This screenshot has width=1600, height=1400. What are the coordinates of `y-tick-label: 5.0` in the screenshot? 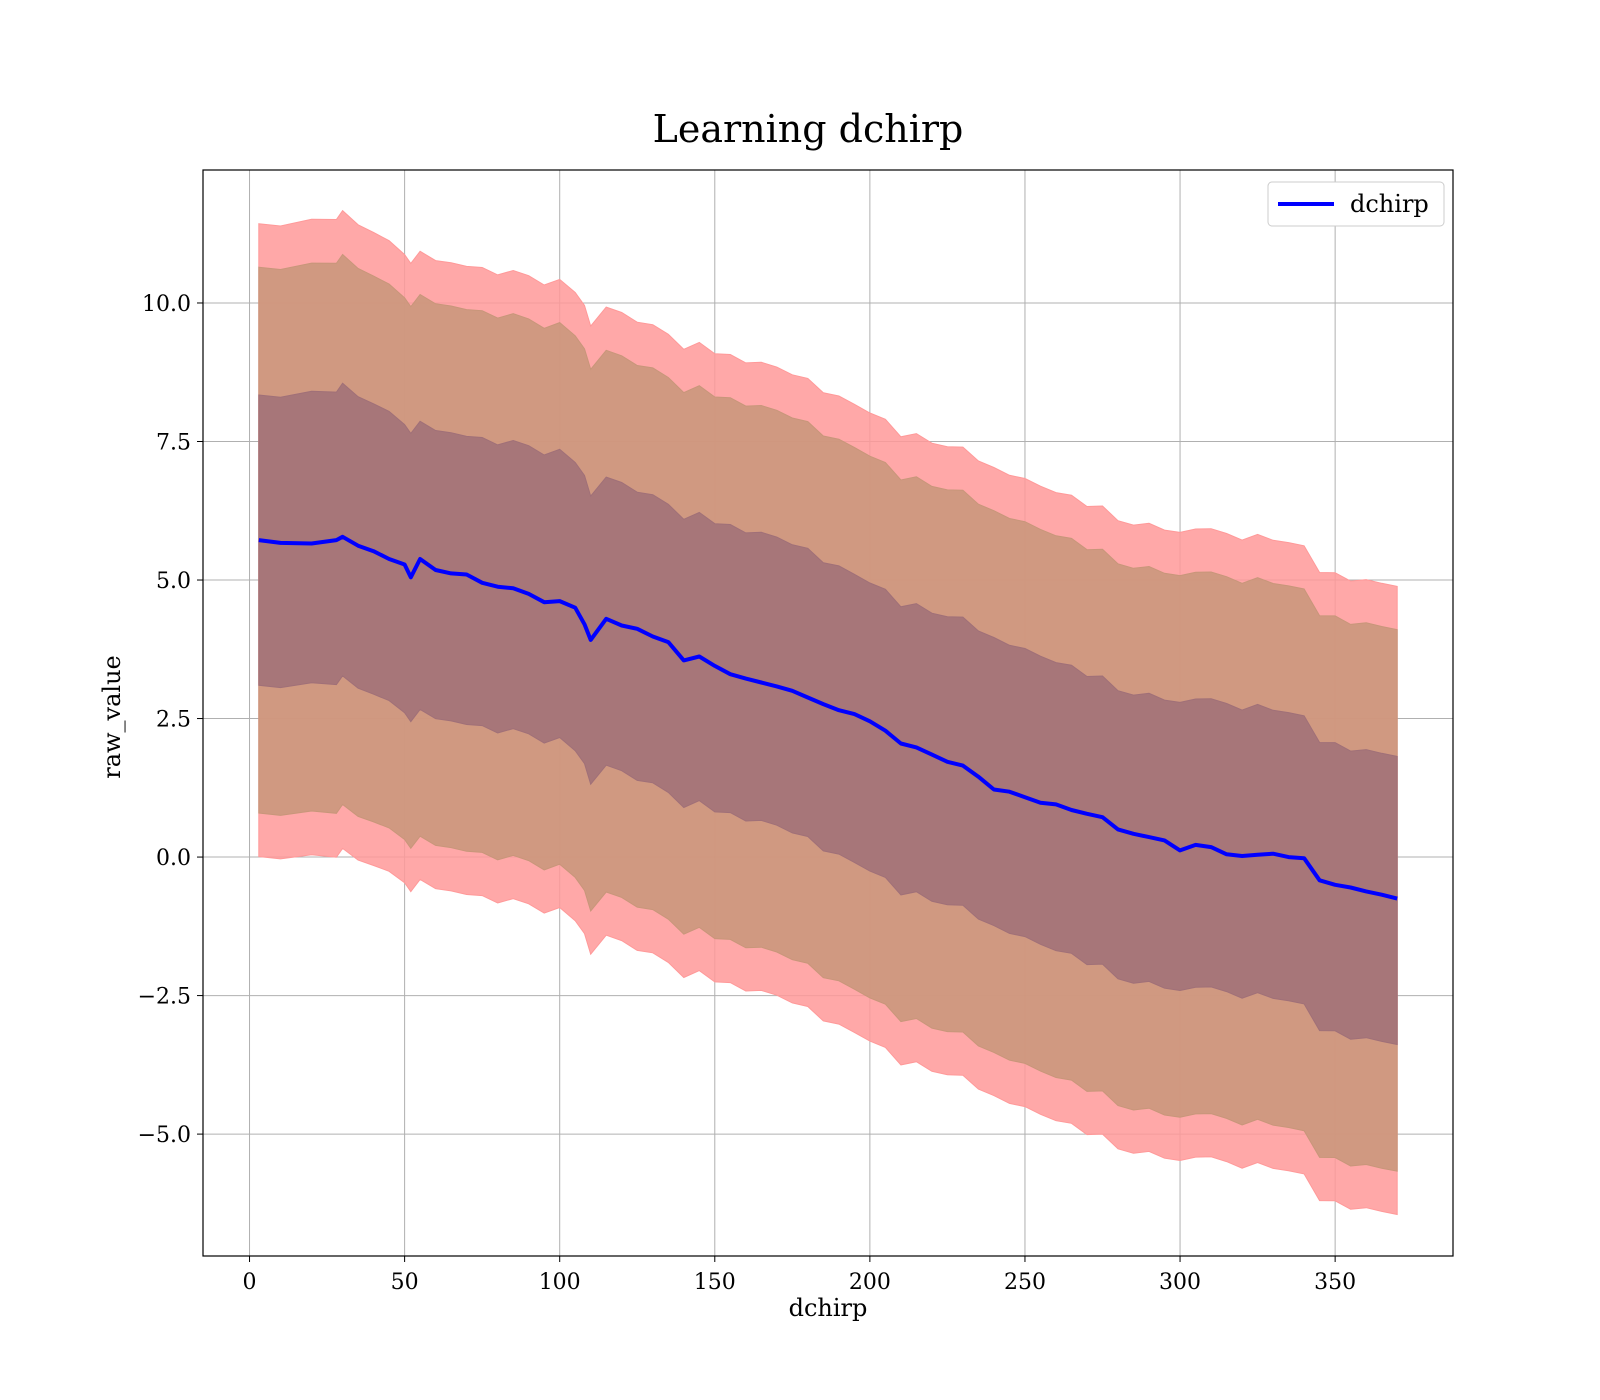 It's located at (173, 581).